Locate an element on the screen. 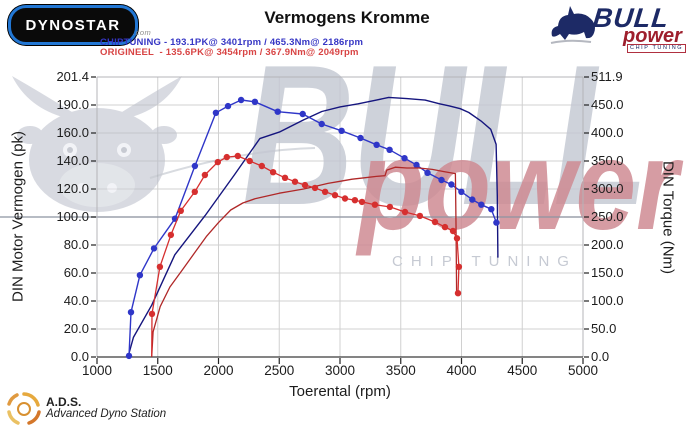 The width and height of the screenshot is (694, 428). page-title: Vermogens Kromme is located at coordinates (347, 17).